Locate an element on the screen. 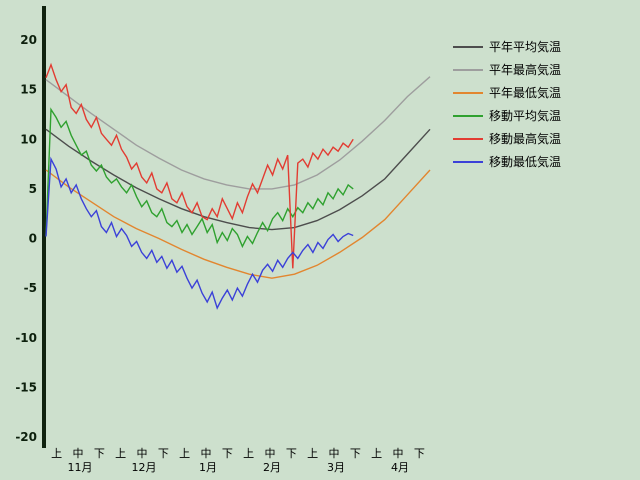 The width and height of the screenshot is (640, 480). month-label: 11月 is located at coordinates (80, 467).